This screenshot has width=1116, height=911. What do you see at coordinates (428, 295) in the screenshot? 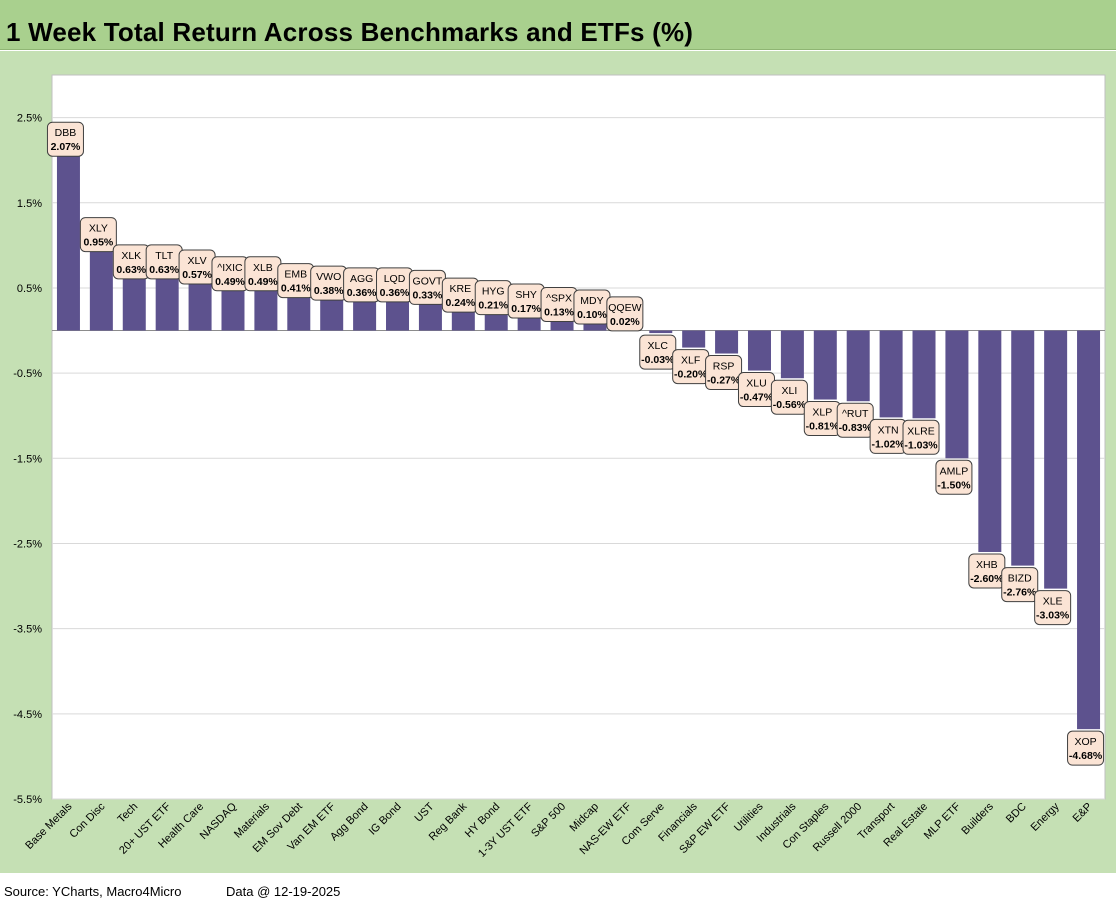
I see `data-label-value: 0.33%` at bounding box center [428, 295].